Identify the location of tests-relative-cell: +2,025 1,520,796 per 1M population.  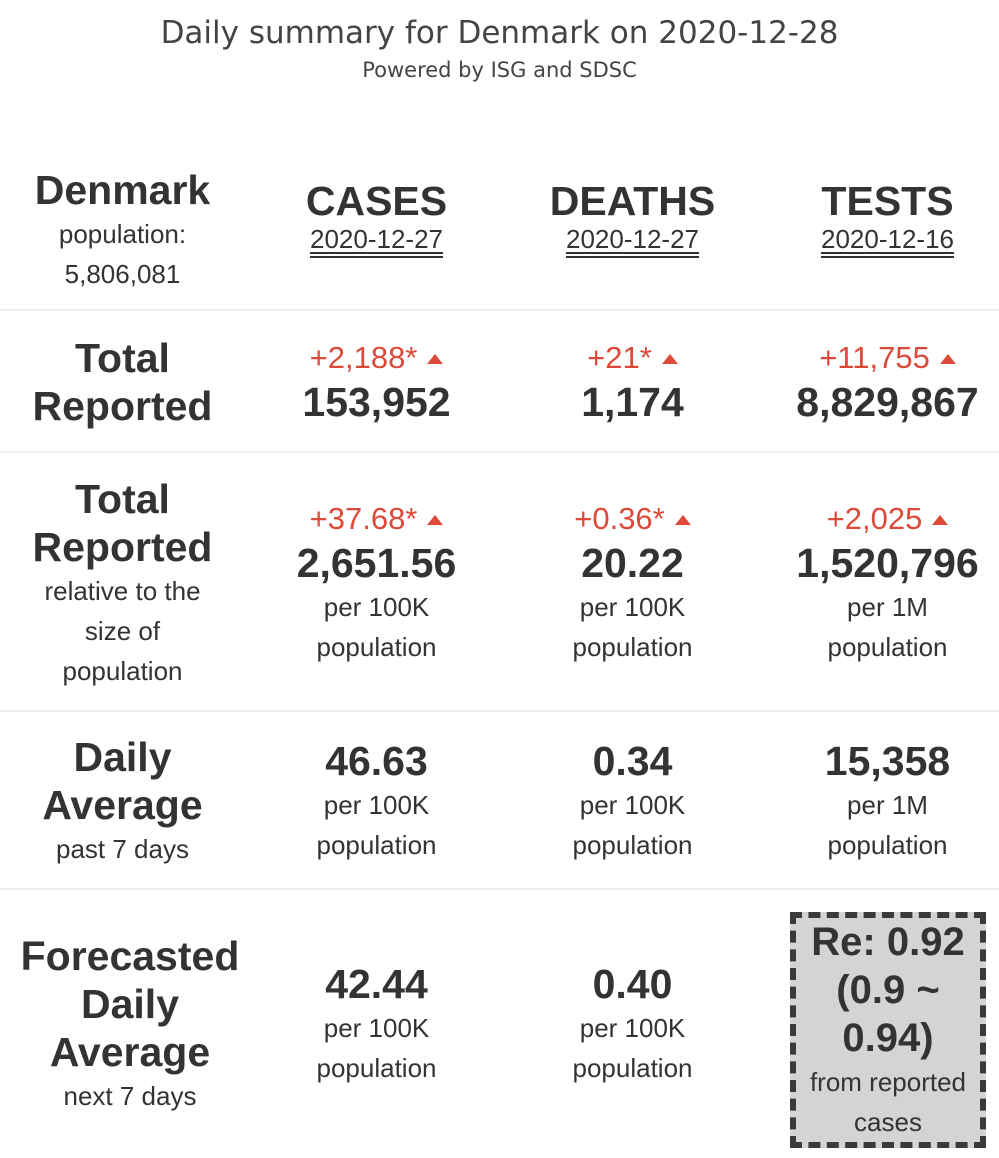
(879, 582).